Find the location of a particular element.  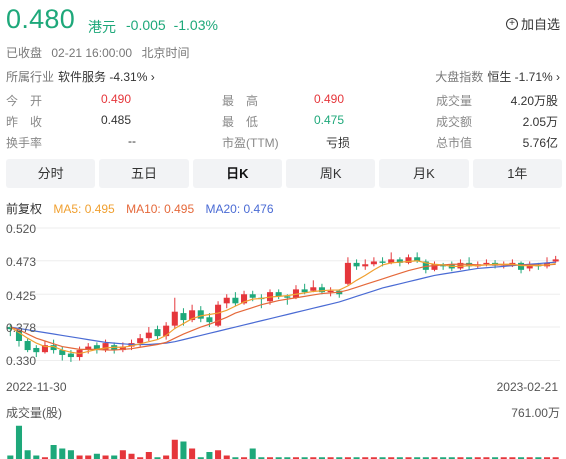

tab-monthly-k: 月K is located at coordinates (424, 173).